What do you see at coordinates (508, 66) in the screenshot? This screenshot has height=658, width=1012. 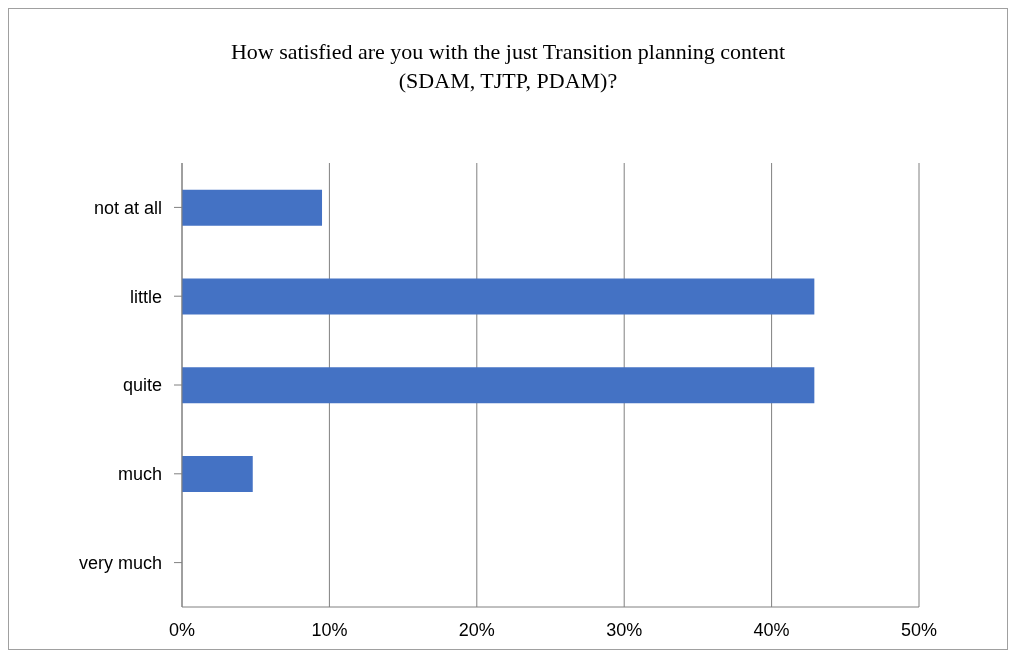 I see `chart-title: How satisfied are you with the just Transition planning content (SDAM, TJTP, PDAM)?` at bounding box center [508, 66].